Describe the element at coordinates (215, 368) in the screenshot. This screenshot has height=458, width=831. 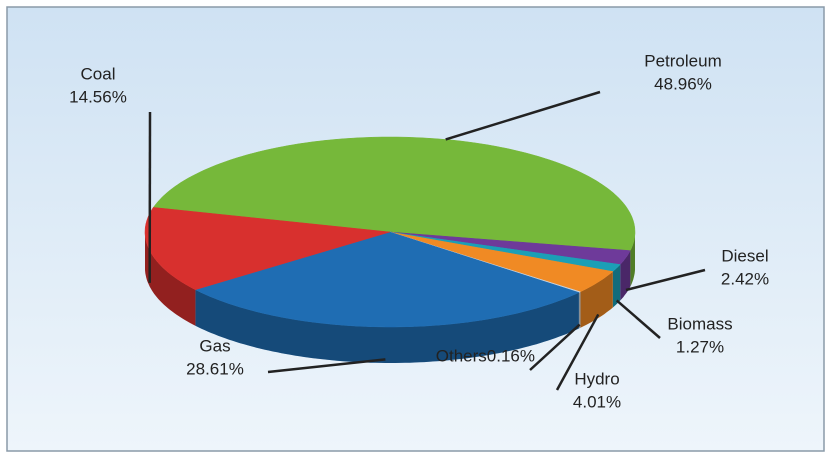
I see `value-label: 28.61%` at that location.